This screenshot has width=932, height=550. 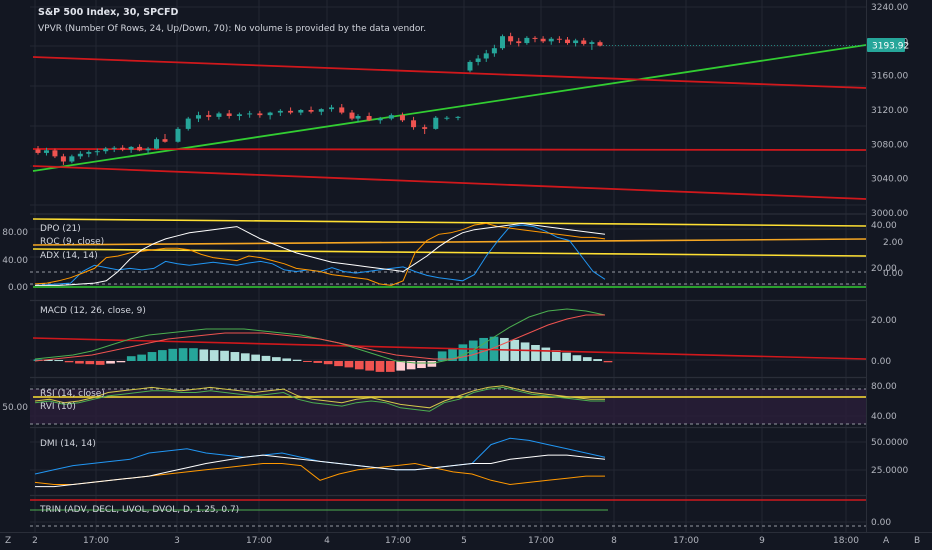 What do you see at coordinates (15, 261) in the screenshot?
I see `left-tick: 40.00` at bounding box center [15, 261].